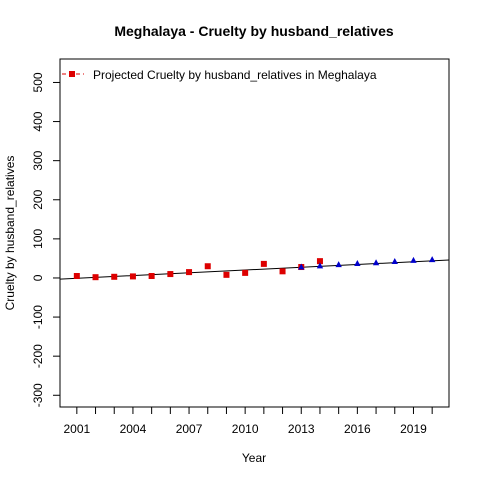  I want to click on x-tick-label: 2001, so click(76, 429).